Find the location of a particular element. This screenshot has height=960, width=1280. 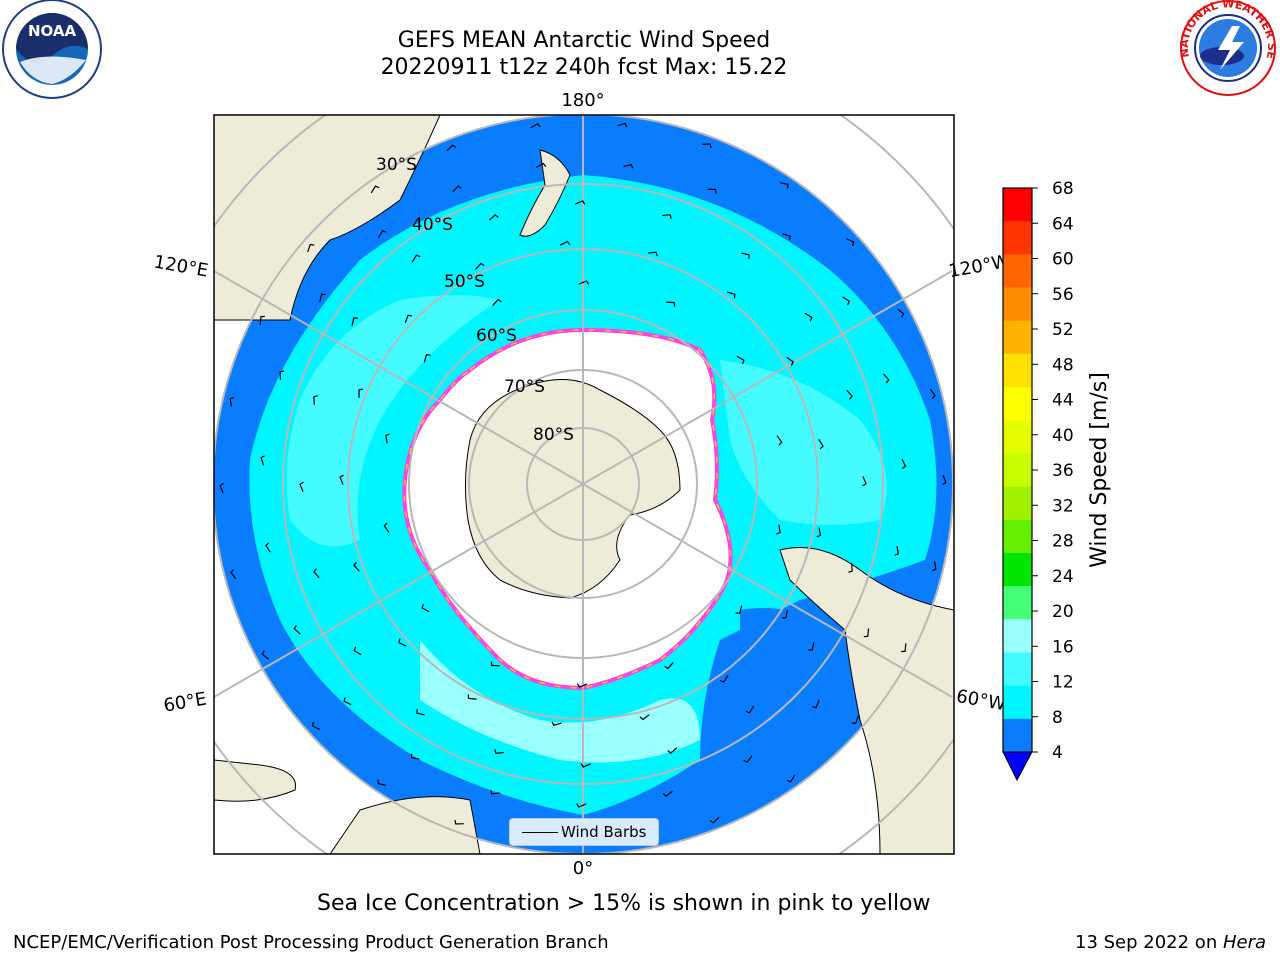

colorbar-tick-label: 12 is located at coordinates (1063, 683).